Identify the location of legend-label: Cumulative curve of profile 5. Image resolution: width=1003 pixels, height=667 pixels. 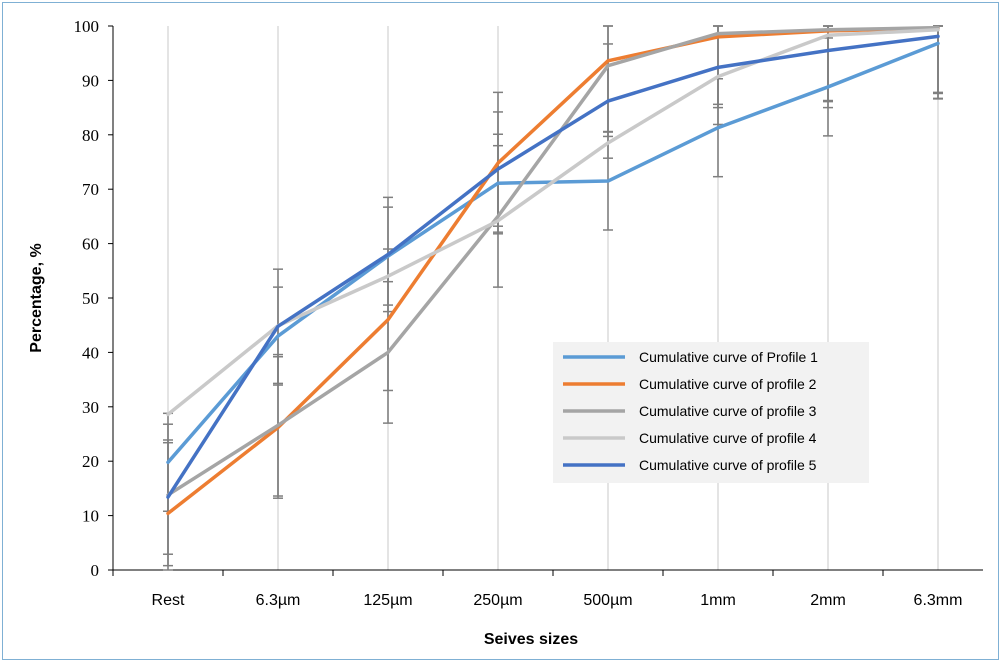
(728, 465).